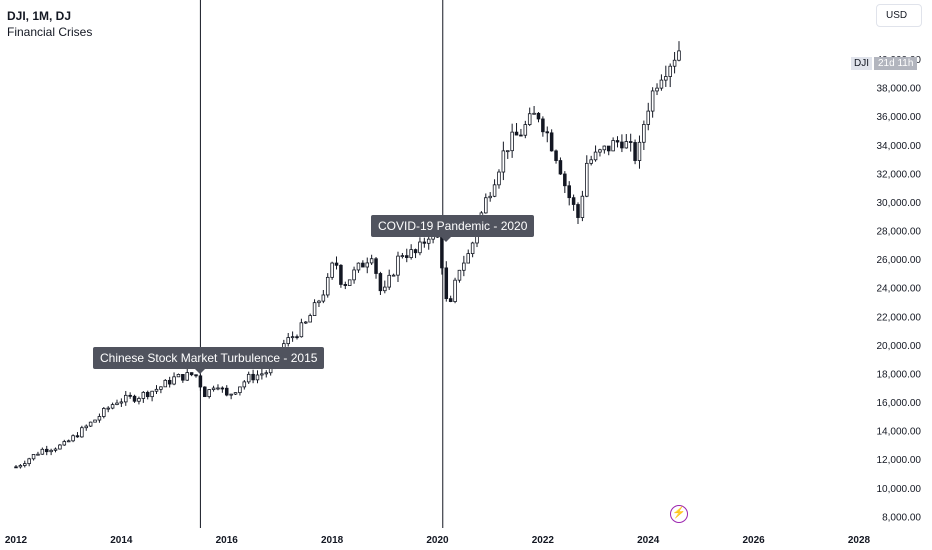 The width and height of the screenshot is (932, 550). What do you see at coordinates (332, 540) in the screenshot?
I see `x-tick-label: 2018` at bounding box center [332, 540].